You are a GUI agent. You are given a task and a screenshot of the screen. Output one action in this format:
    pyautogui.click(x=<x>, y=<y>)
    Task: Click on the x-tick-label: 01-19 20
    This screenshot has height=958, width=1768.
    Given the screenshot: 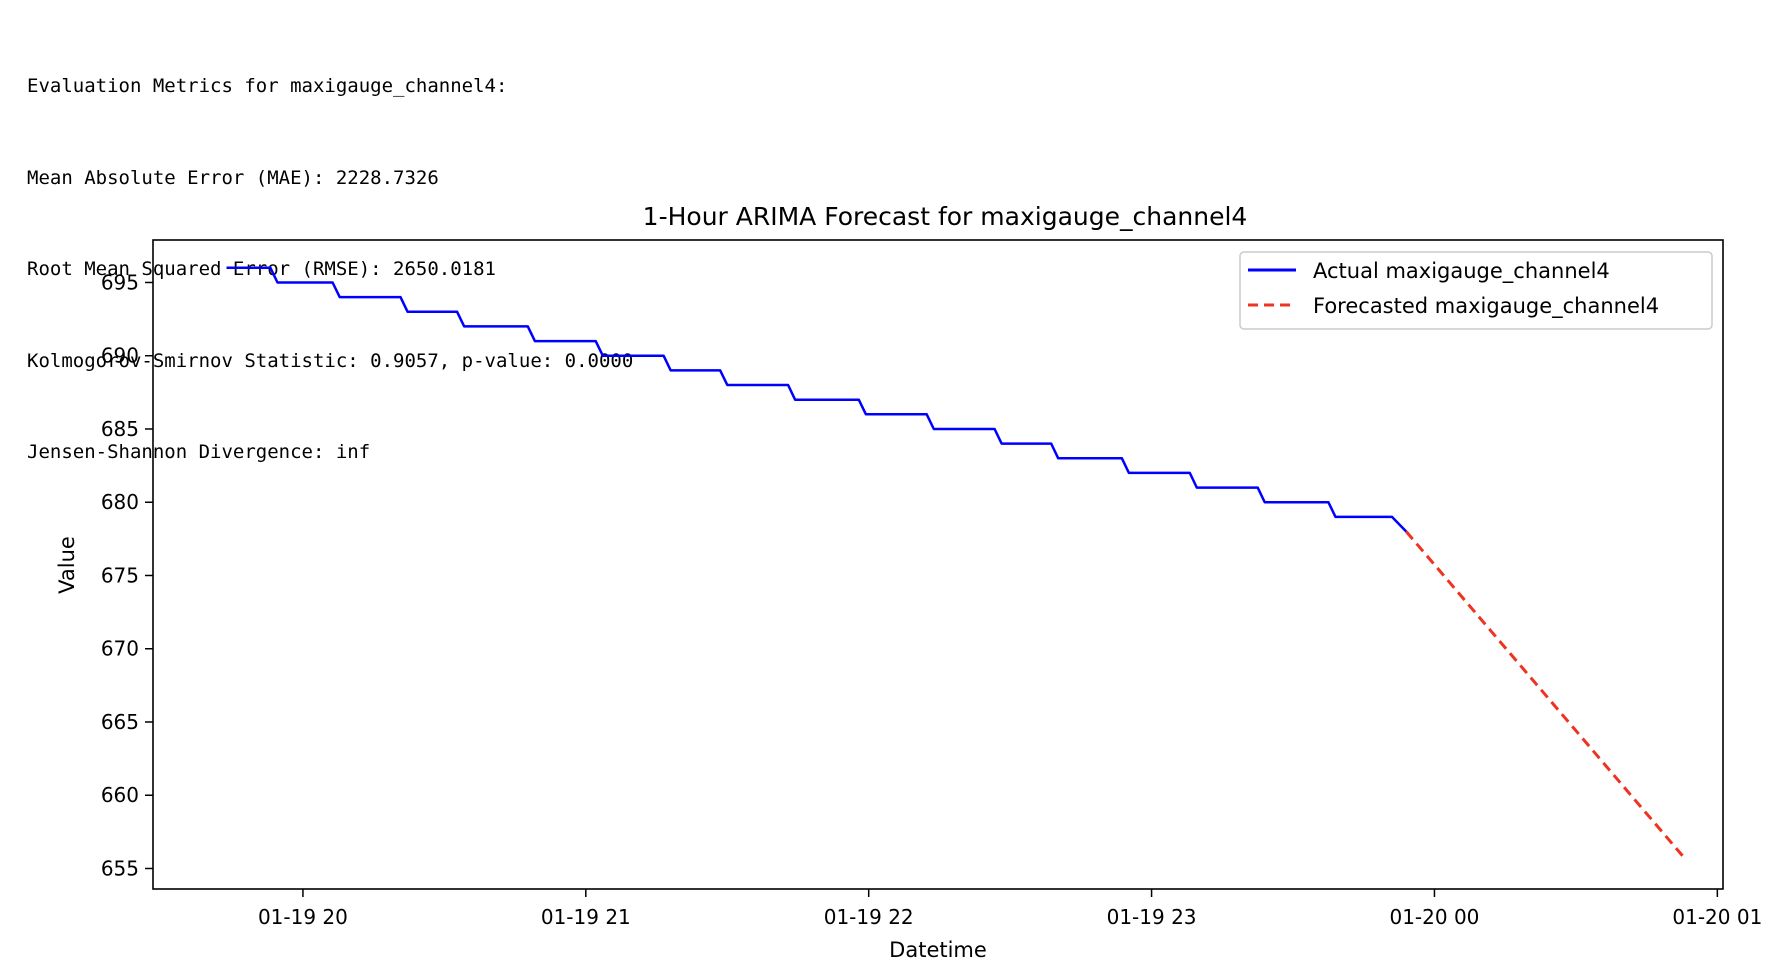 What is the action you would take?
    pyautogui.click(x=303, y=917)
    